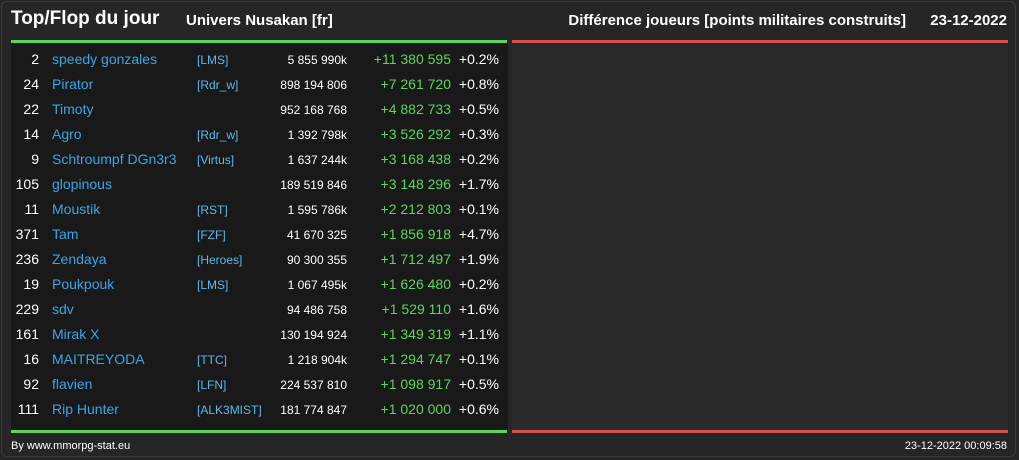  What do you see at coordinates (28, 409) in the screenshot?
I see `player-rank: 111` at bounding box center [28, 409].